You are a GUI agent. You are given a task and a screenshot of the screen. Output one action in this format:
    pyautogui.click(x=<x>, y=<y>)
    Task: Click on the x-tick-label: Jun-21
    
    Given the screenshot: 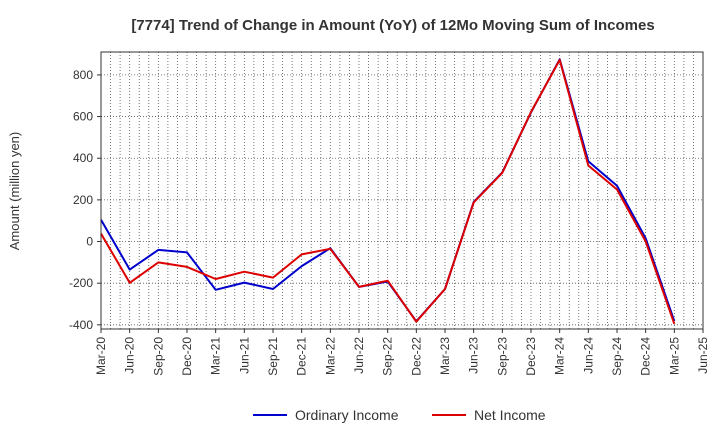 What is the action you would take?
    pyautogui.click(x=244, y=355)
    